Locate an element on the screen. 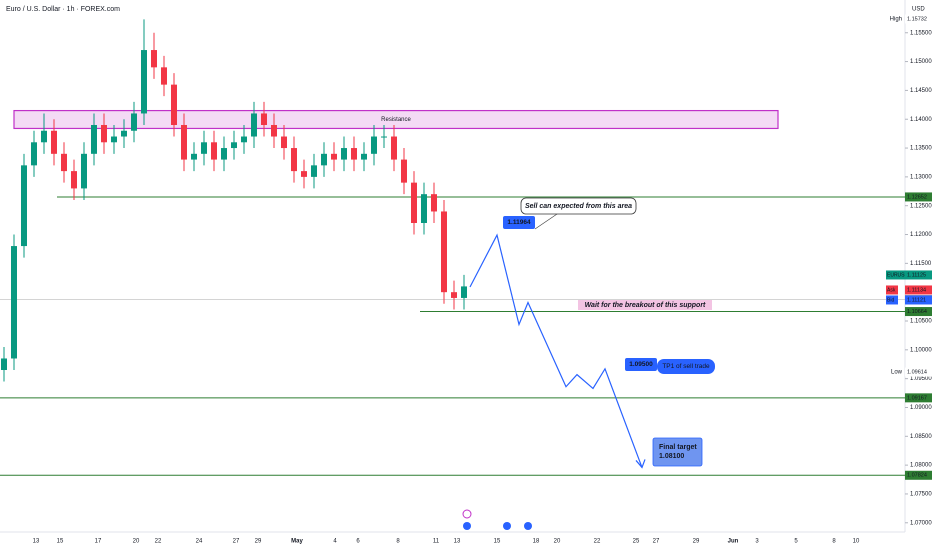 Image resolution: width=932 pixels, height=550 pixels. x-tick-label: 10 is located at coordinates (856, 542).